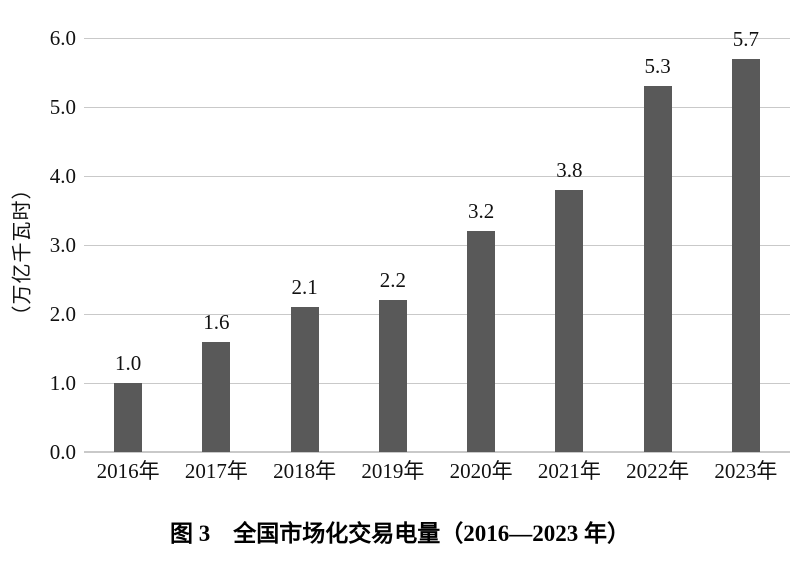 This screenshot has height=570, width=800. What do you see at coordinates (62, 314) in the screenshot?
I see `y-tick-label: 2.0` at bounding box center [62, 314].